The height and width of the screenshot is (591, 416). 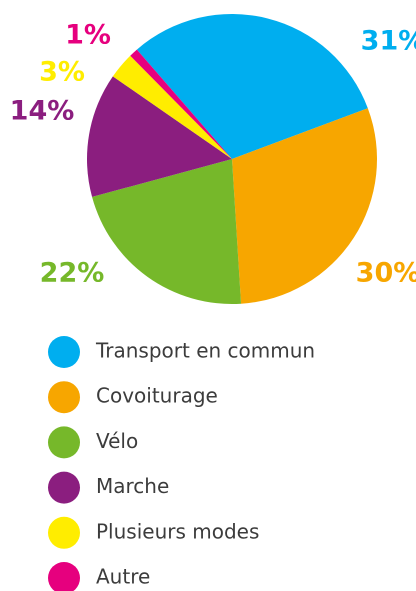 I want to click on value-label: 1%, so click(x=88, y=35).